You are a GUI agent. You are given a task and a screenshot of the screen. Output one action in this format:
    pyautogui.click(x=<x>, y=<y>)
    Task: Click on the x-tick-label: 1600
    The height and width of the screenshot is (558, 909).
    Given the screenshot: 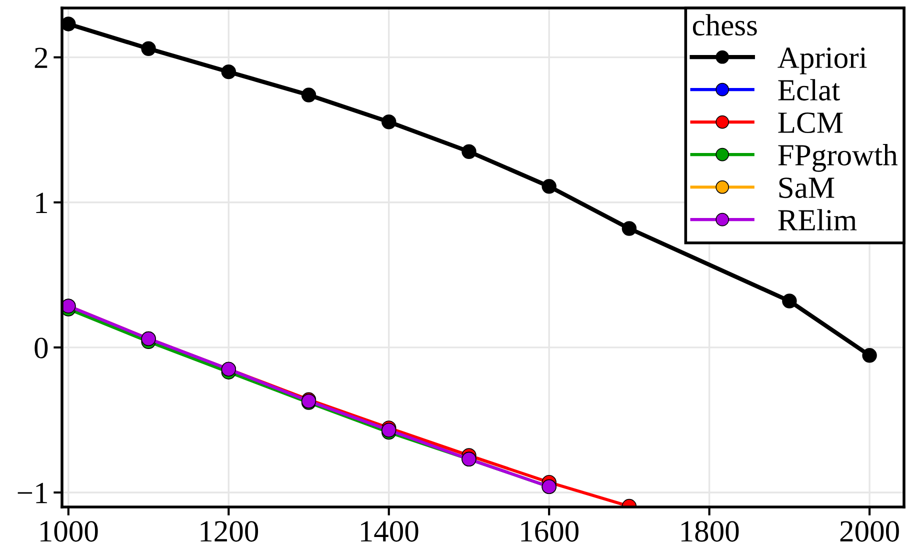 What is the action you would take?
    pyautogui.click(x=549, y=531)
    